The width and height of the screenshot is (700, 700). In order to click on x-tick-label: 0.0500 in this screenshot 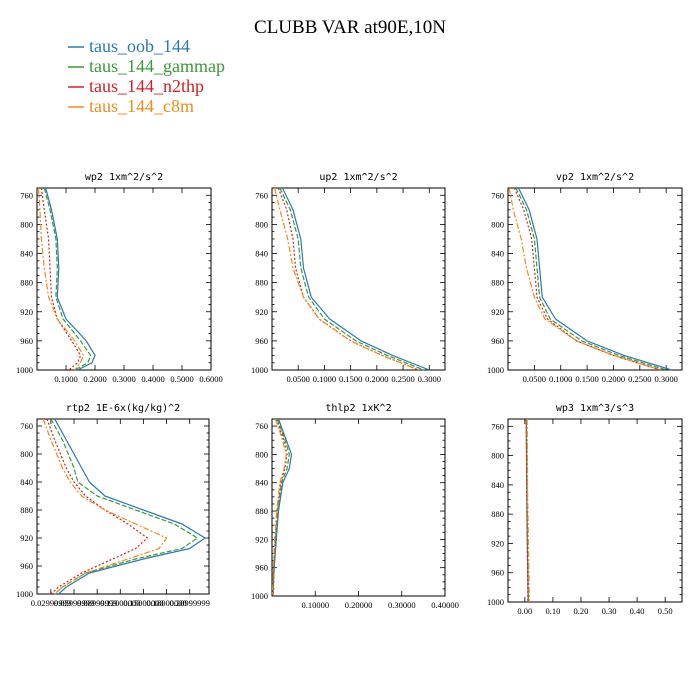, I will do `click(534, 379)`.